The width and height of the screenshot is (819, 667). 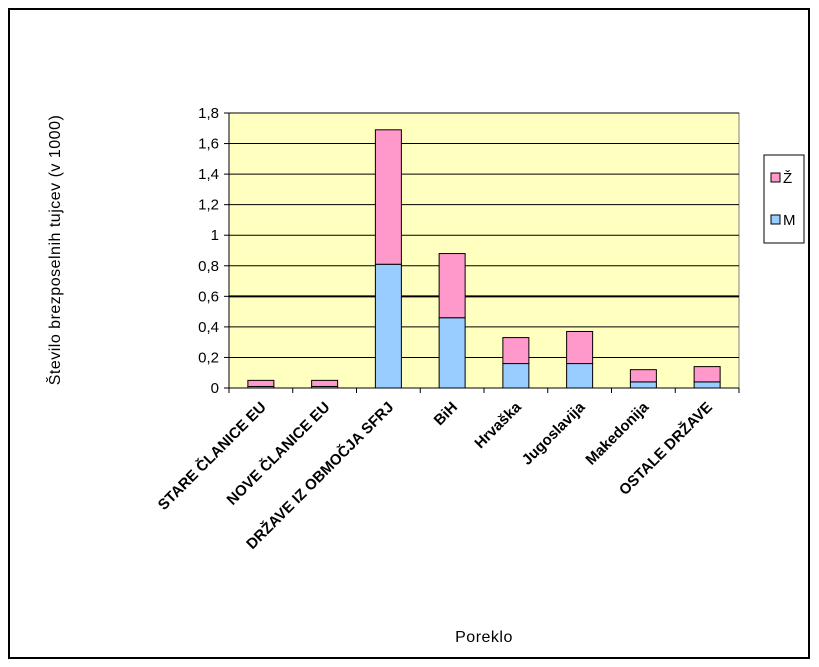 I want to click on legend-swatch-M, so click(x=775, y=219).